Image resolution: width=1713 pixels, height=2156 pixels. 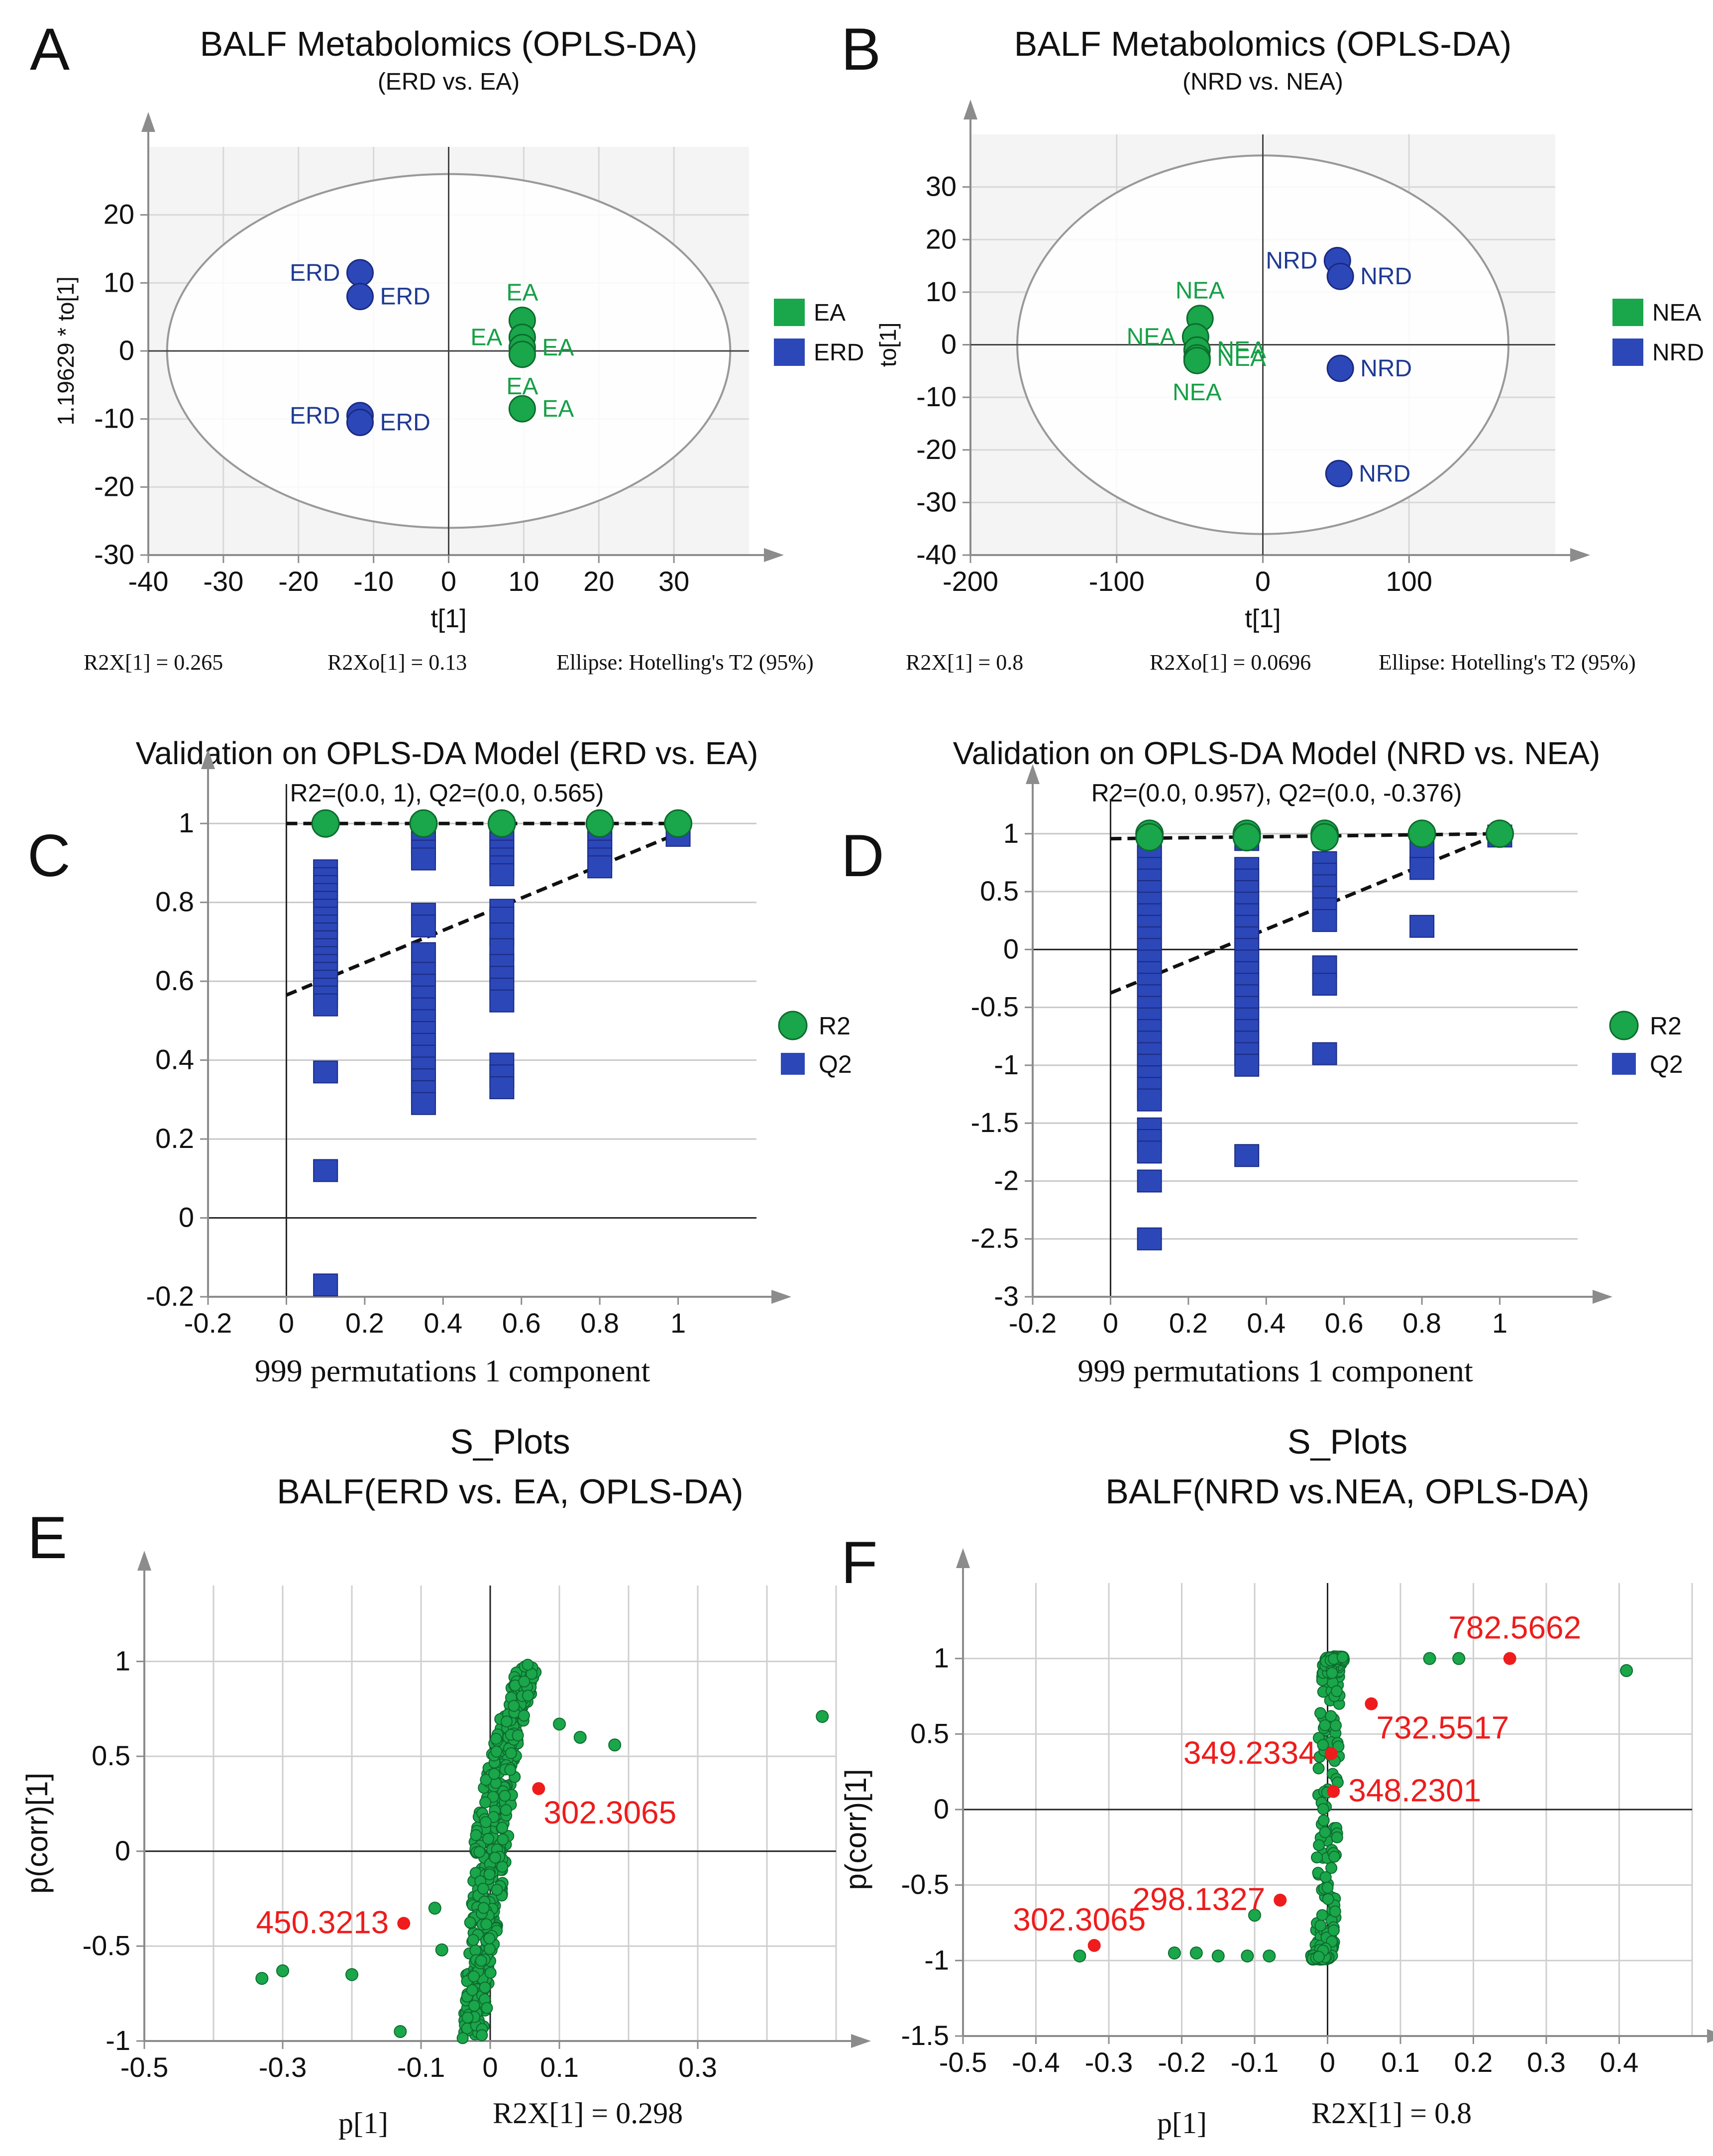 I want to click on point-label: ERD, so click(x=315, y=273).